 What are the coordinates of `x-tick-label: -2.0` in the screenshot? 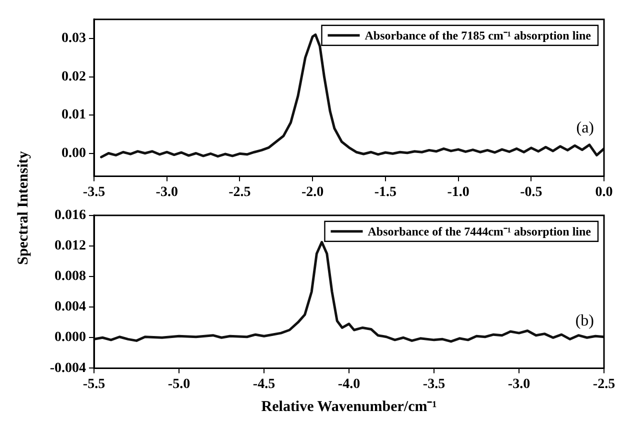 It's located at (312, 192).